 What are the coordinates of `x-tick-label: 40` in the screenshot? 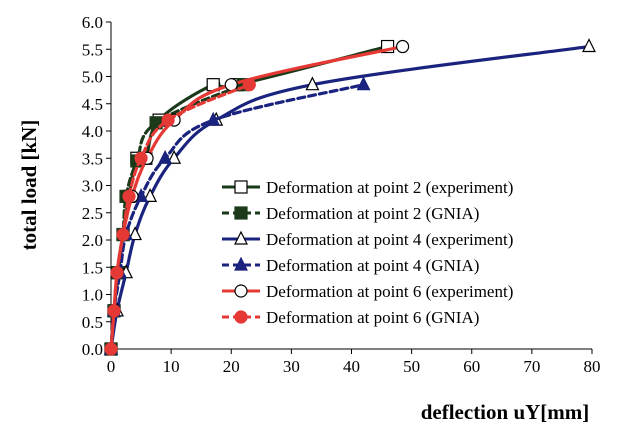 It's located at (351, 366).